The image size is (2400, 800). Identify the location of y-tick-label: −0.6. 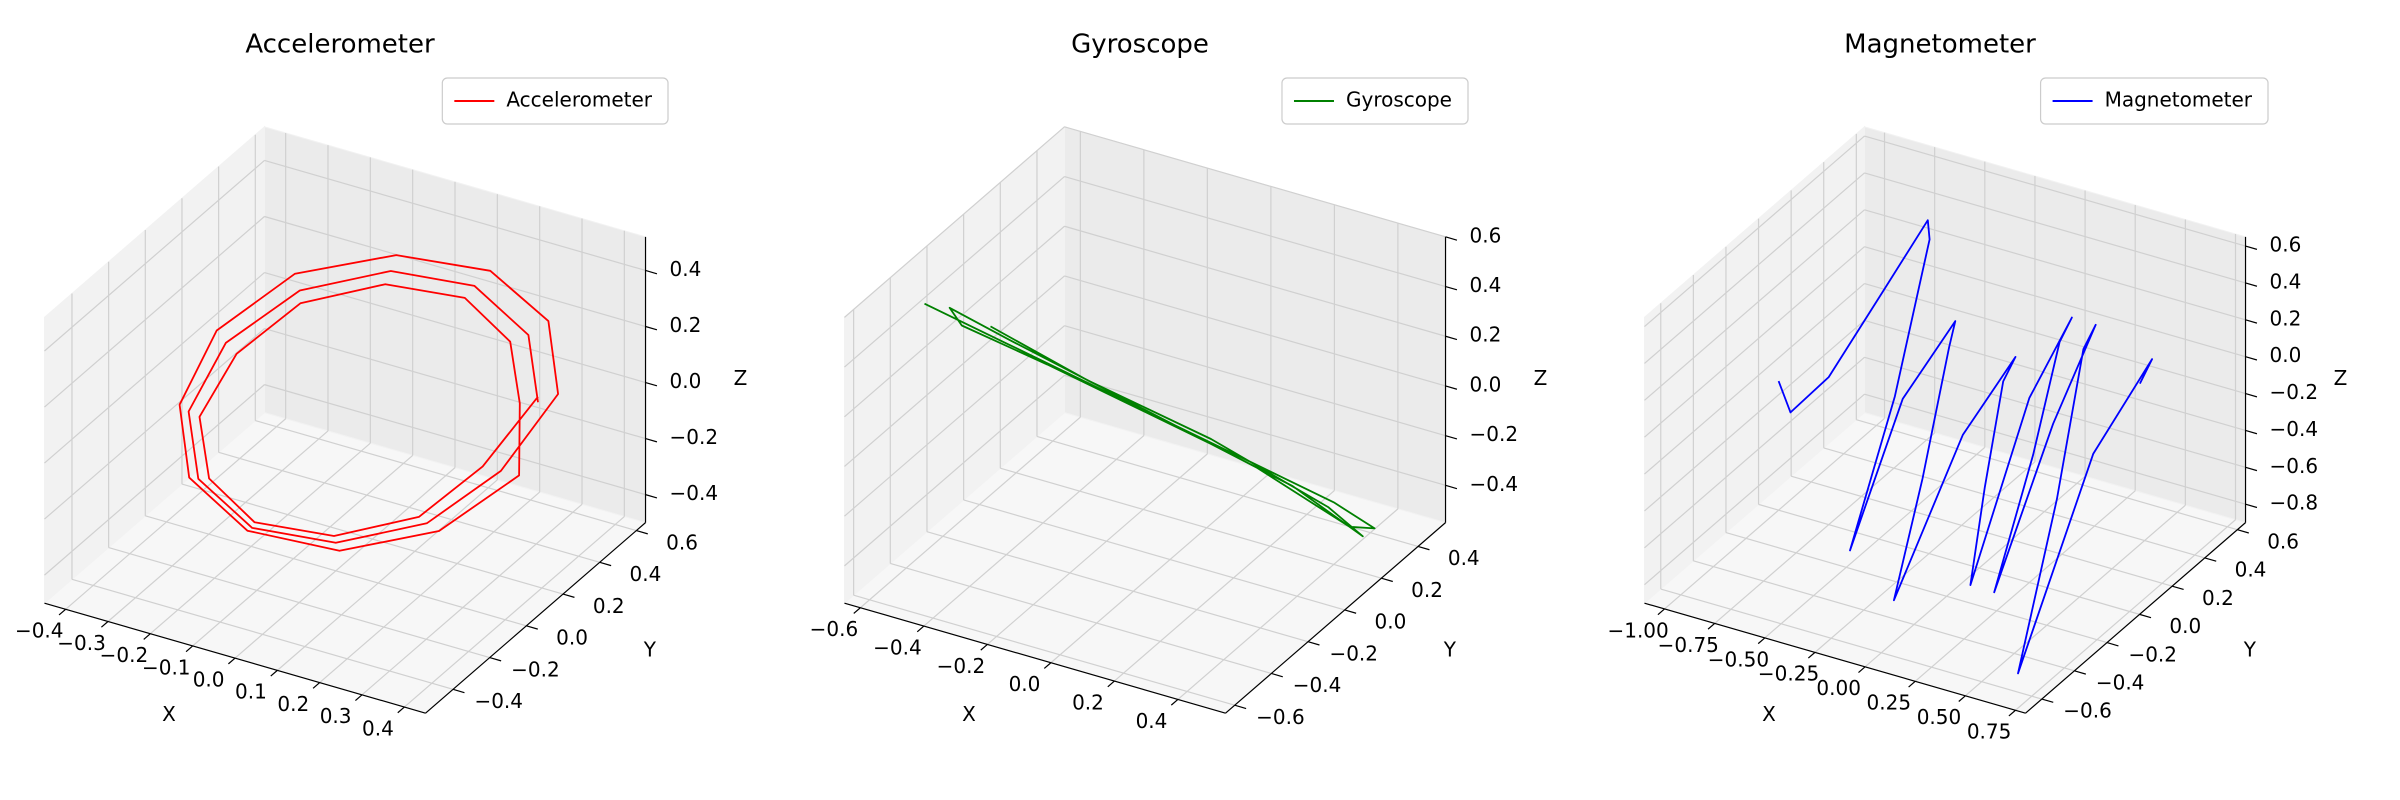
(1280, 717).